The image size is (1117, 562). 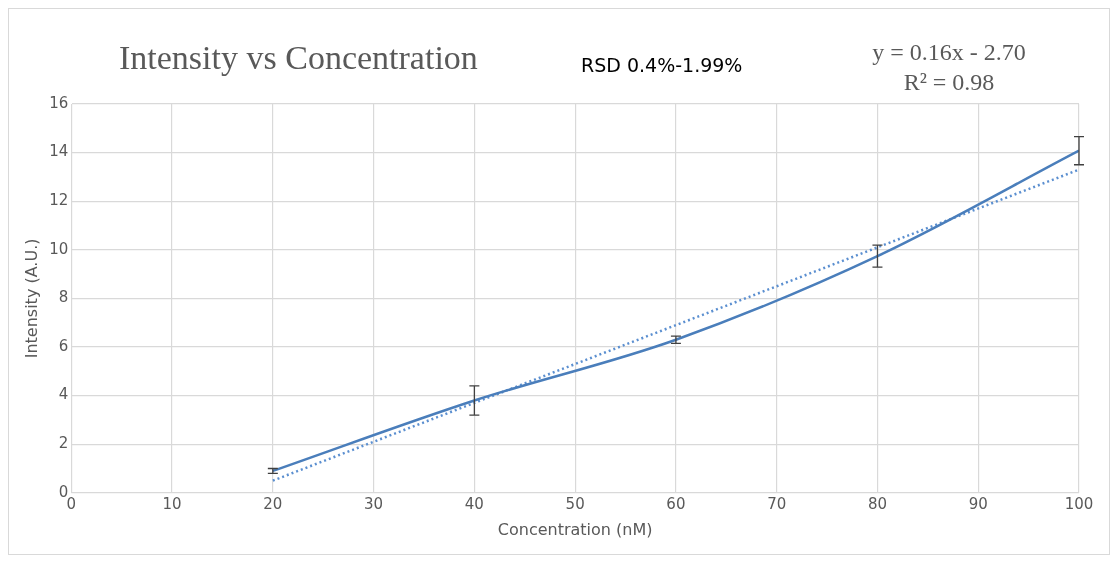 I want to click on y-axis-title: Intensity (A.U.), so click(x=31, y=298).